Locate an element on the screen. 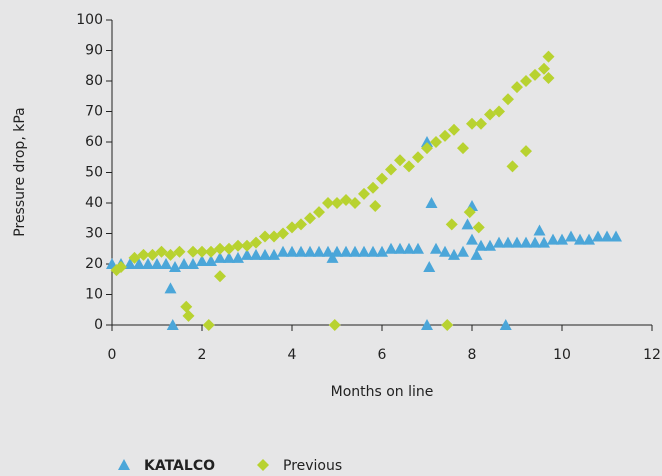 The height and width of the screenshot is (476, 662). x-tick-label: 8 is located at coordinates (472, 355).